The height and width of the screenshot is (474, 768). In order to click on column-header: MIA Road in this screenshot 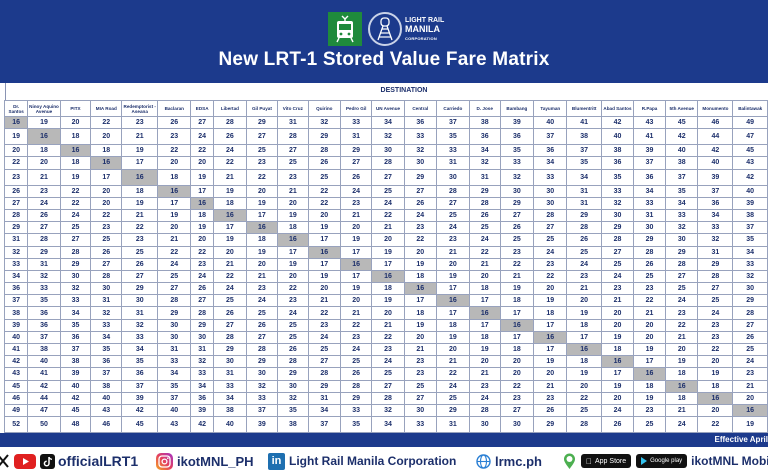, I will do `click(106, 108)`.